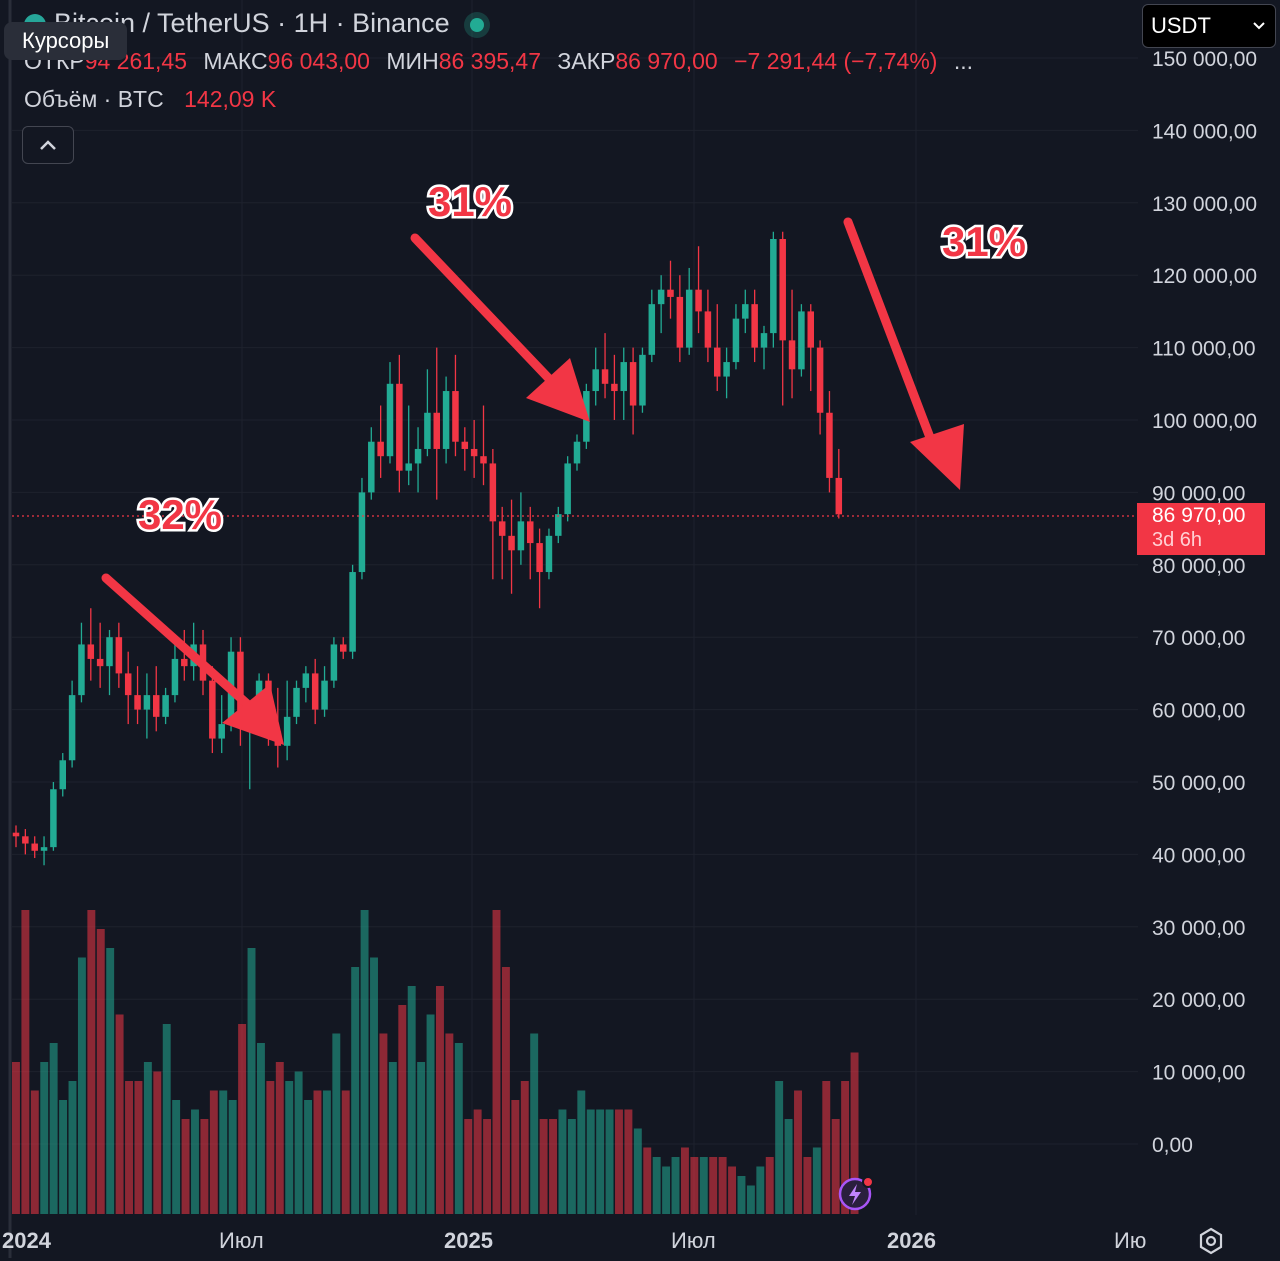  Describe the element at coordinates (1181, 25) in the screenshot. I see `currency-value: USDT` at that location.